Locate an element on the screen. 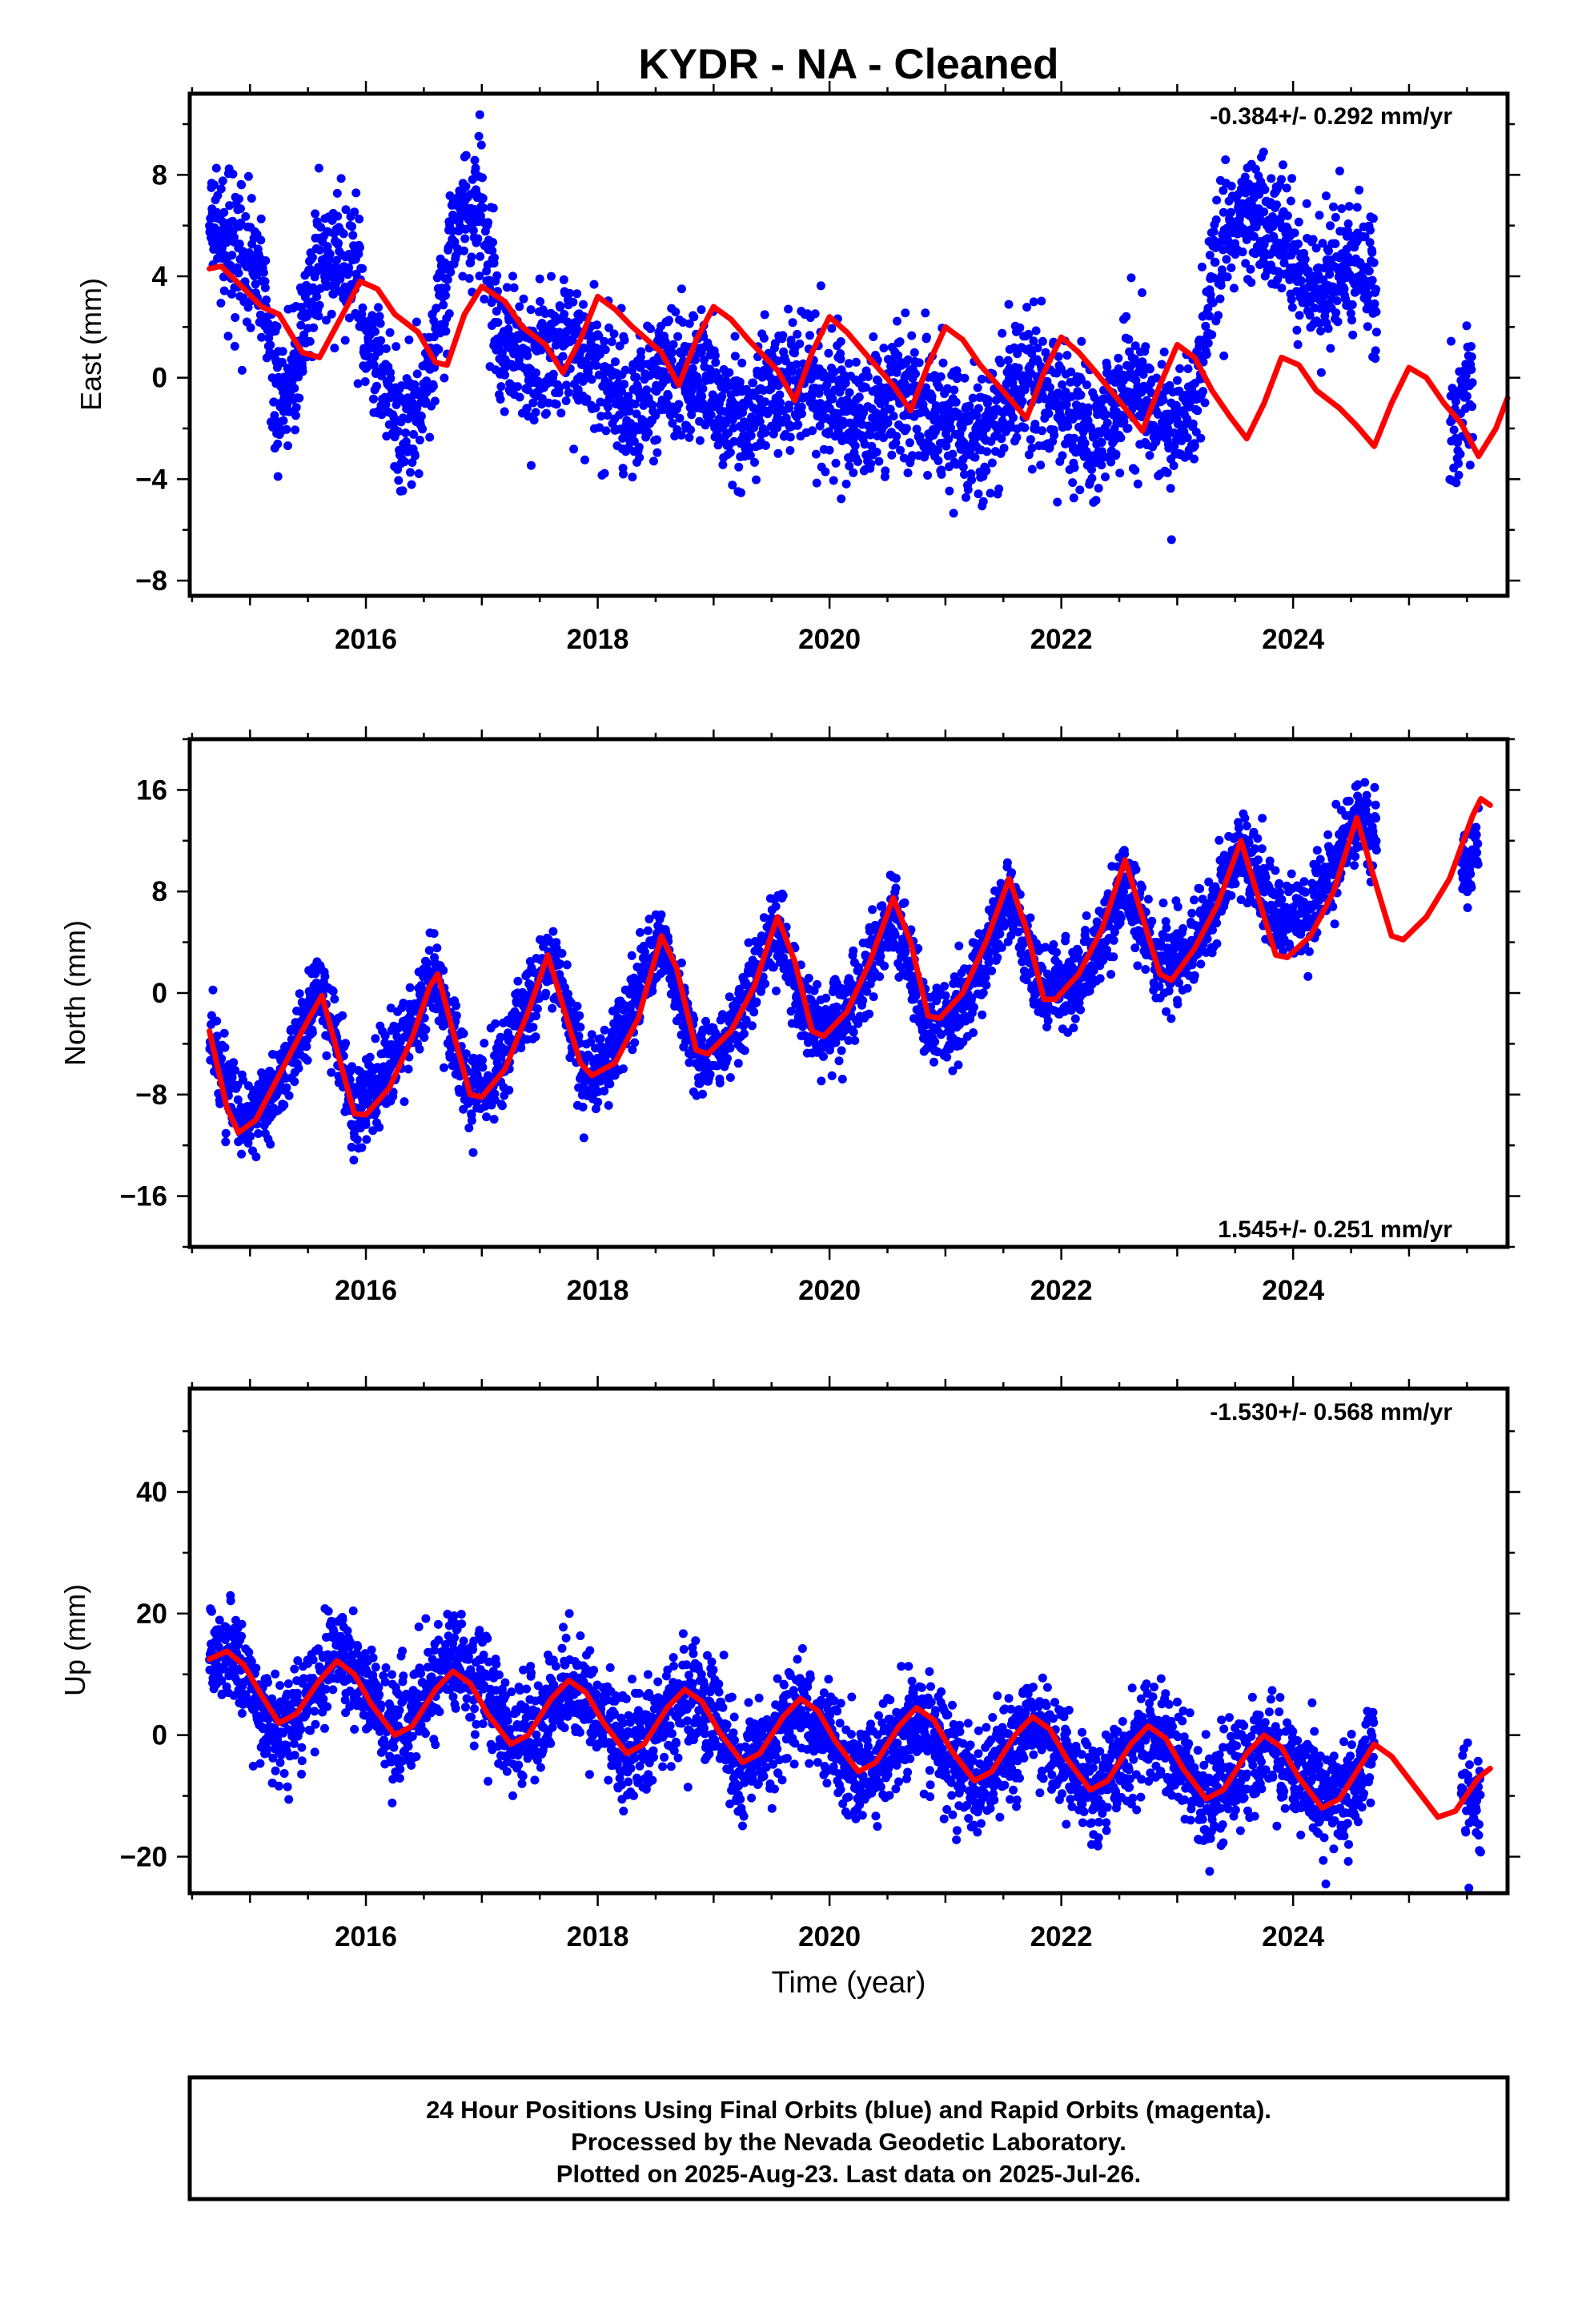 Image resolution: width=1582 pixels, height=2324 pixels. x-tick-label: 2024 is located at coordinates (1293, 639).